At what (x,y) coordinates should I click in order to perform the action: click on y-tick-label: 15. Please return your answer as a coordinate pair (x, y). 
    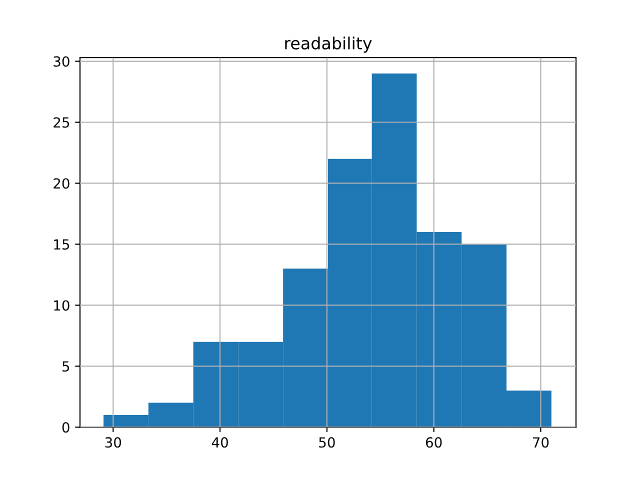
    Looking at the image, I should click on (62, 244).